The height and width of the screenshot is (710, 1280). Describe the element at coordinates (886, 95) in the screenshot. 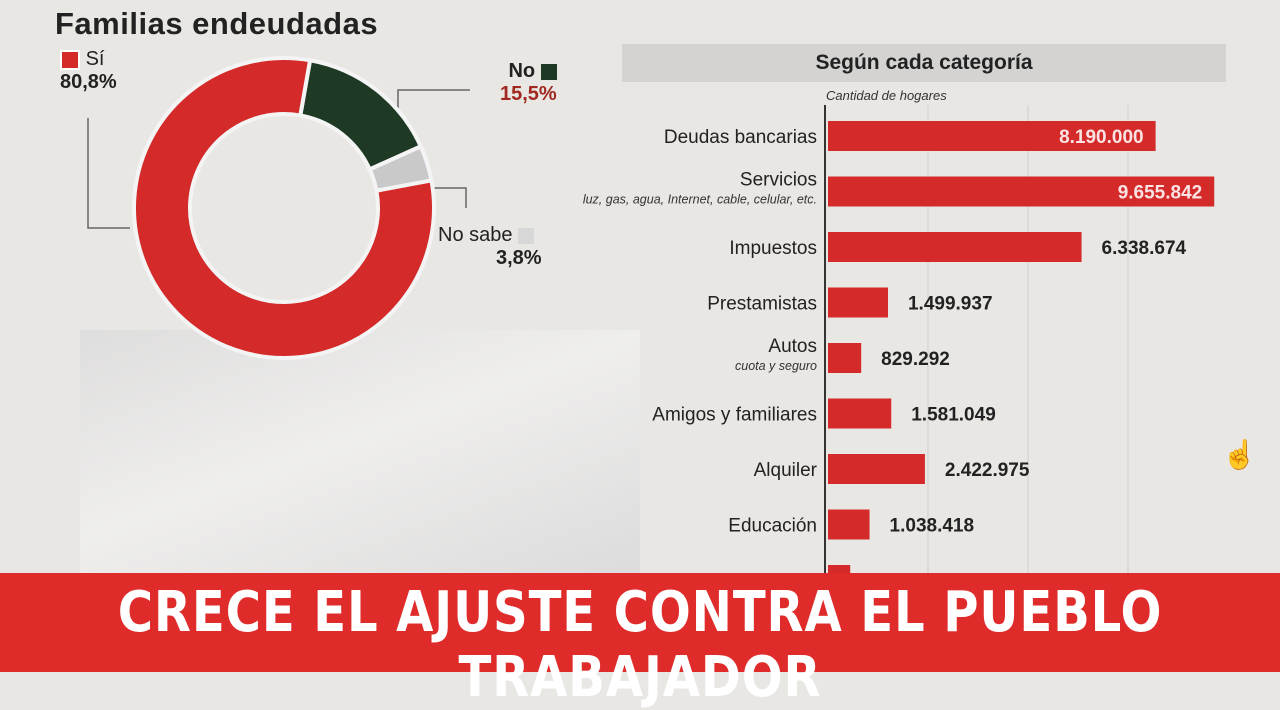

I see `bar-chart-subtitle: Cantidad de hogares` at that location.